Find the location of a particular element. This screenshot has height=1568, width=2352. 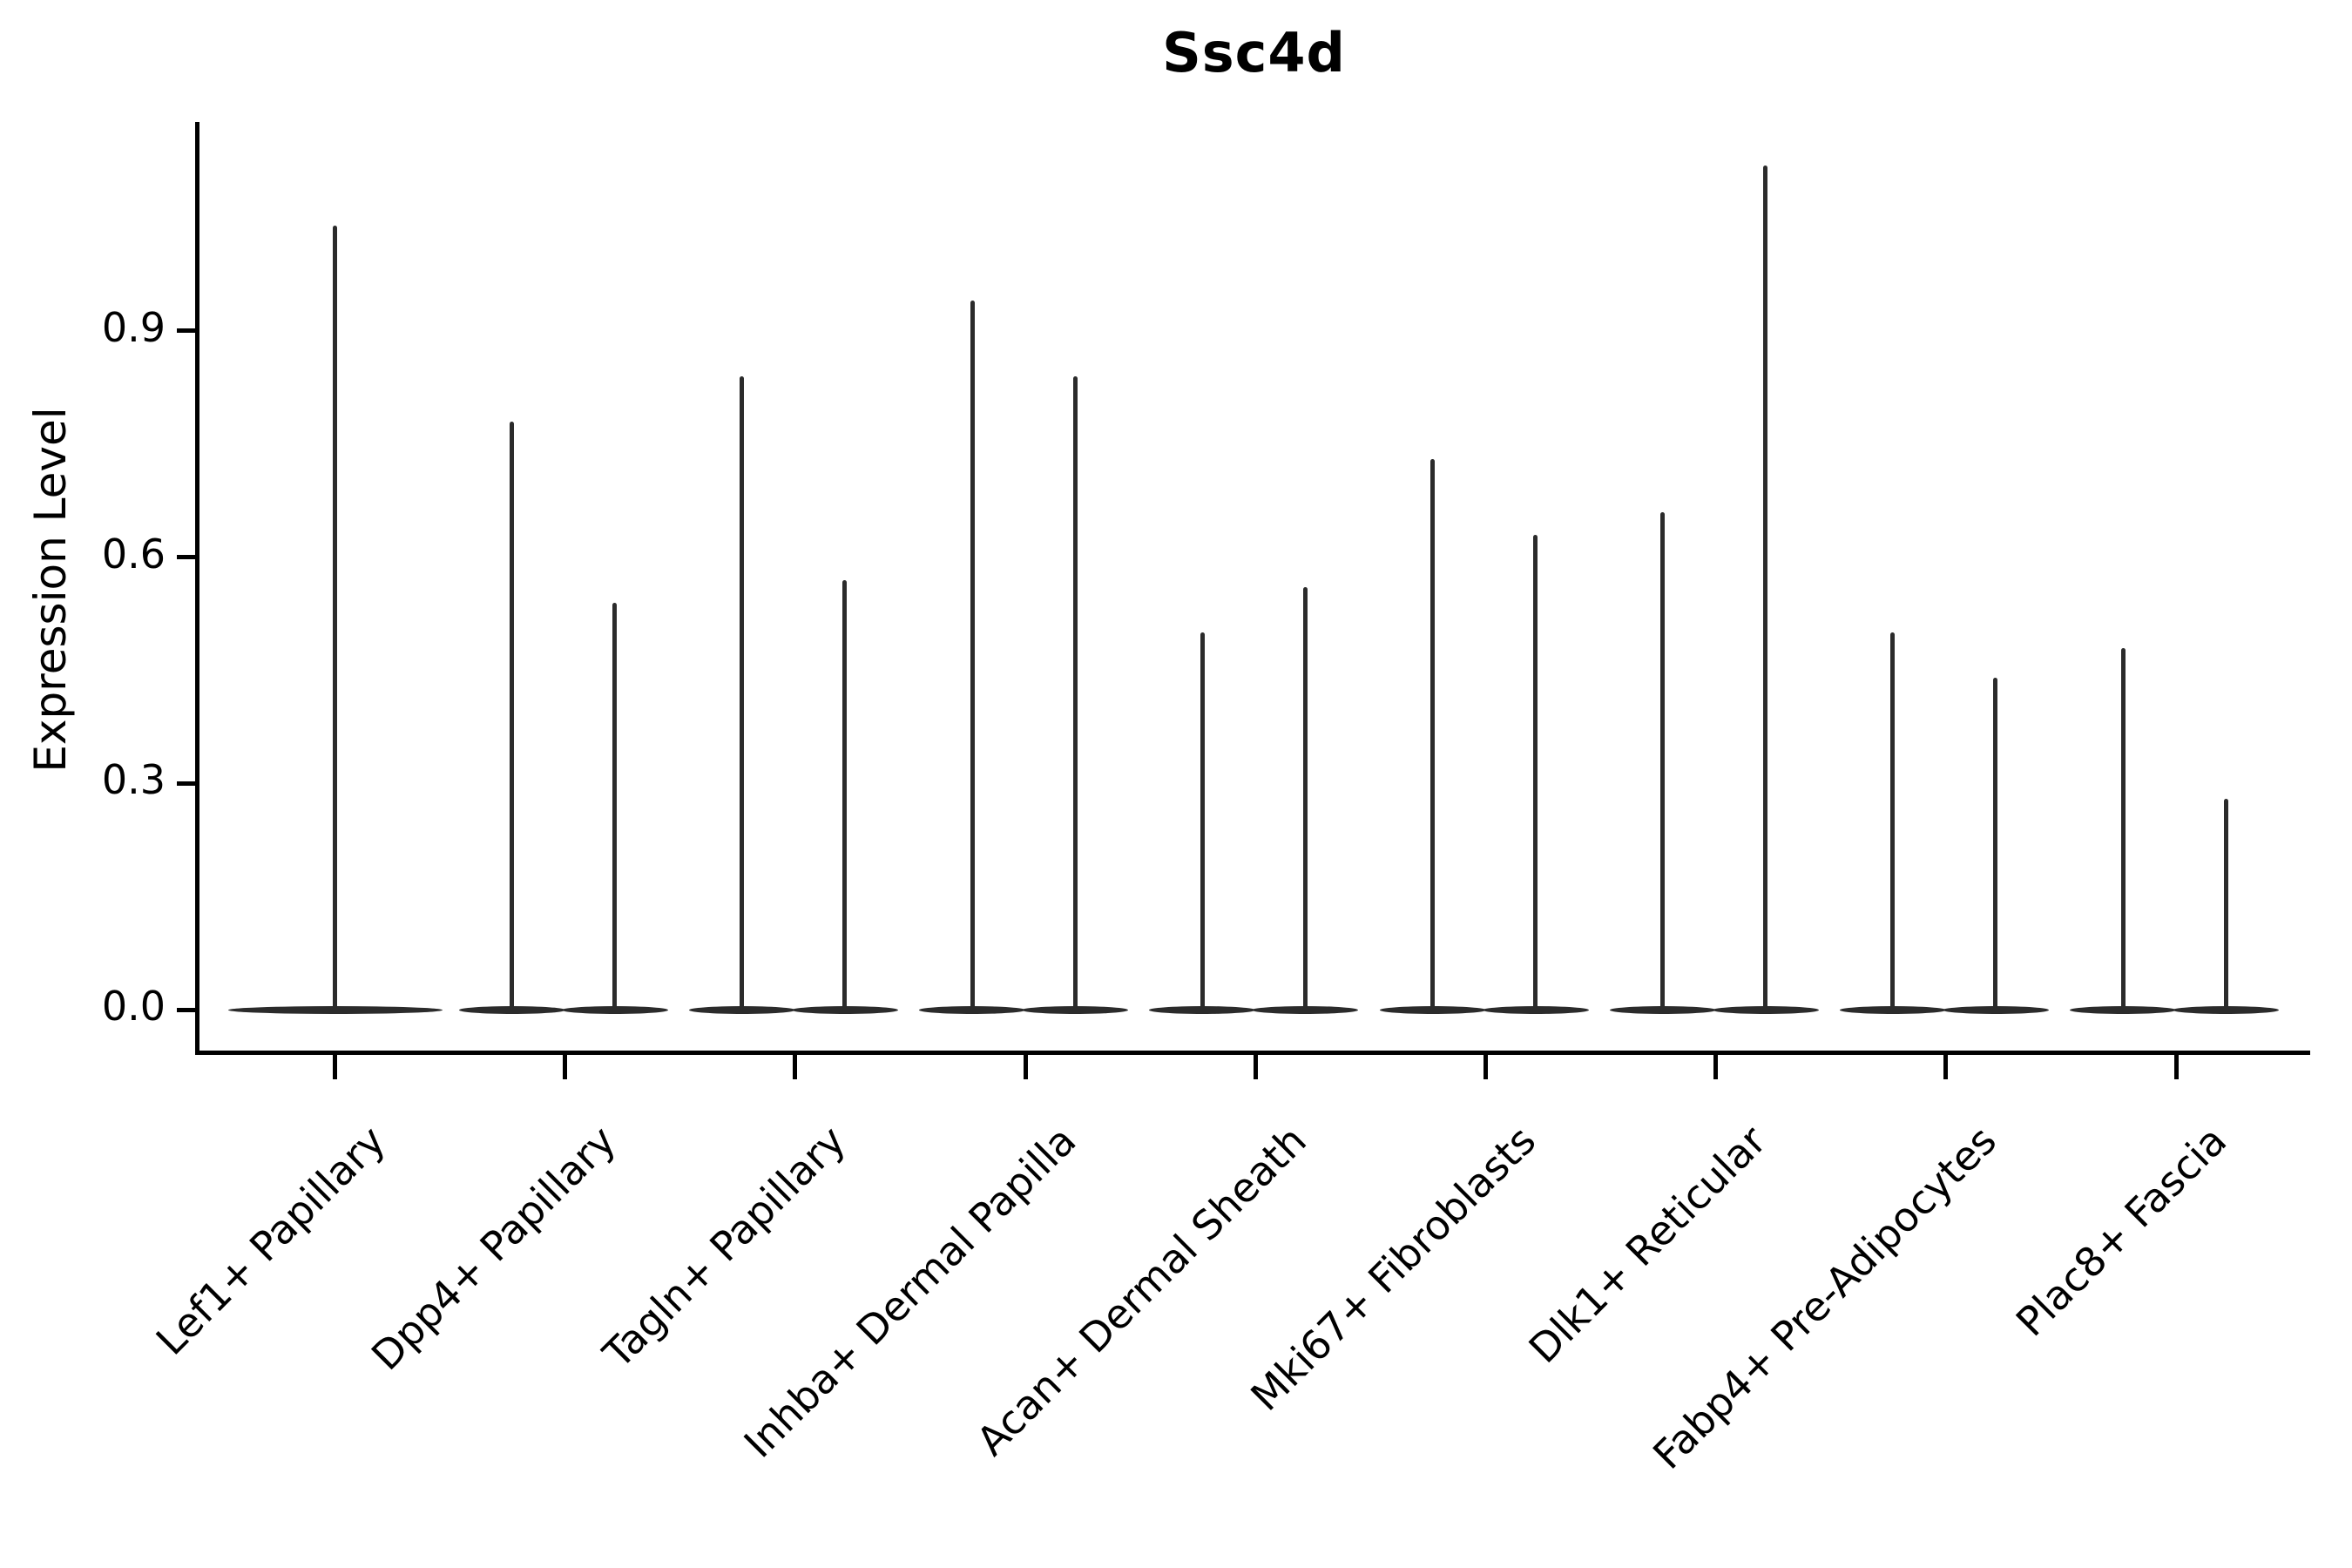

y-axis-line is located at coordinates (197, 588).